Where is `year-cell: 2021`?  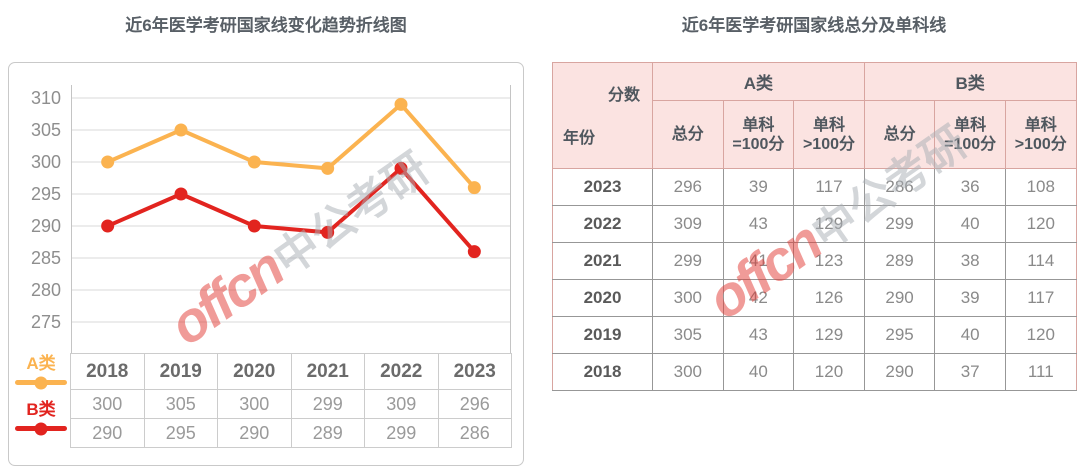 year-cell: 2021 is located at coordinates (327, 371).